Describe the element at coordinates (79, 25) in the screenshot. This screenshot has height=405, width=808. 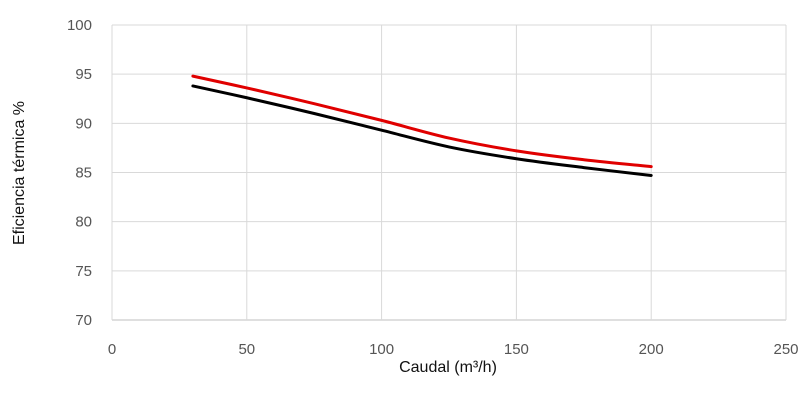
I see `y-tick-label-100: 100` at that location.